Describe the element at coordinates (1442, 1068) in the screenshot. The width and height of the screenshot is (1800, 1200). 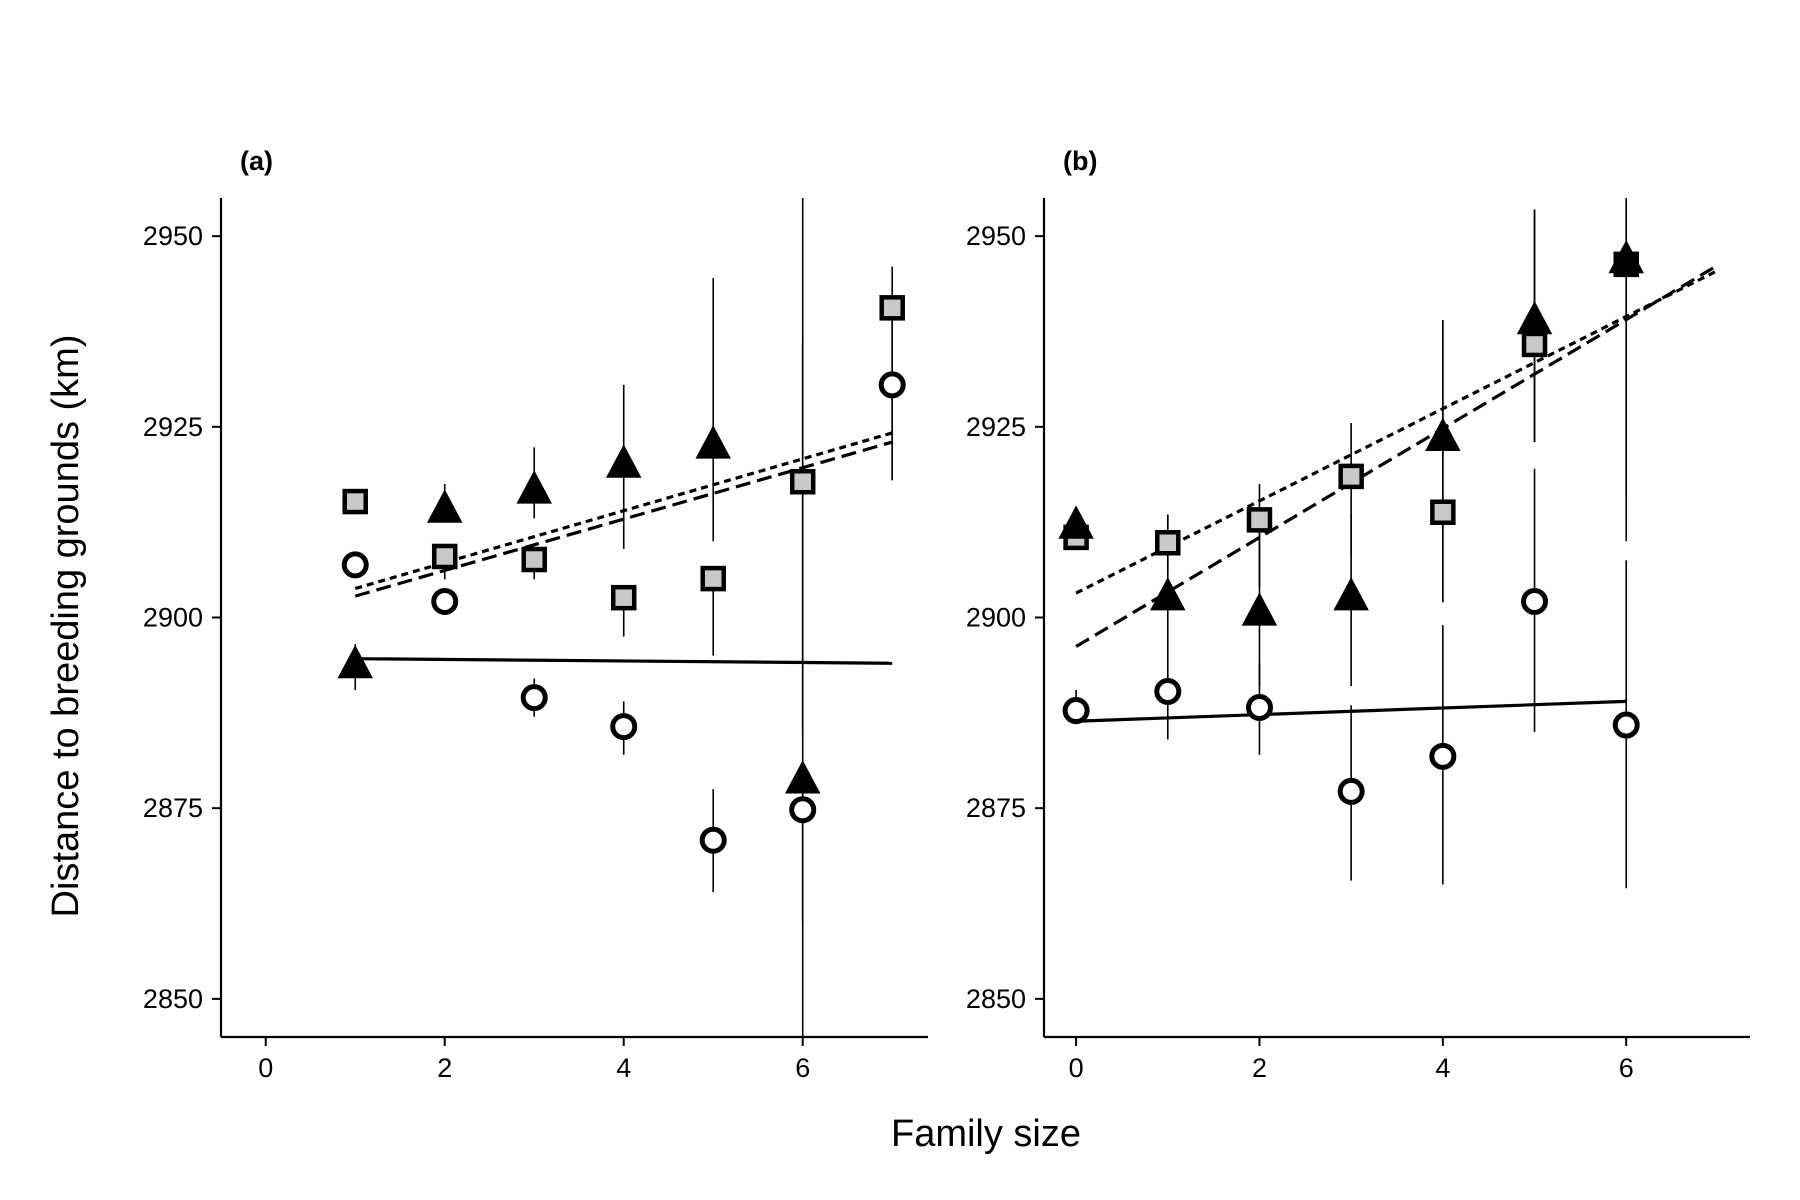
I see `x-tick-label-b: 4` at that location.